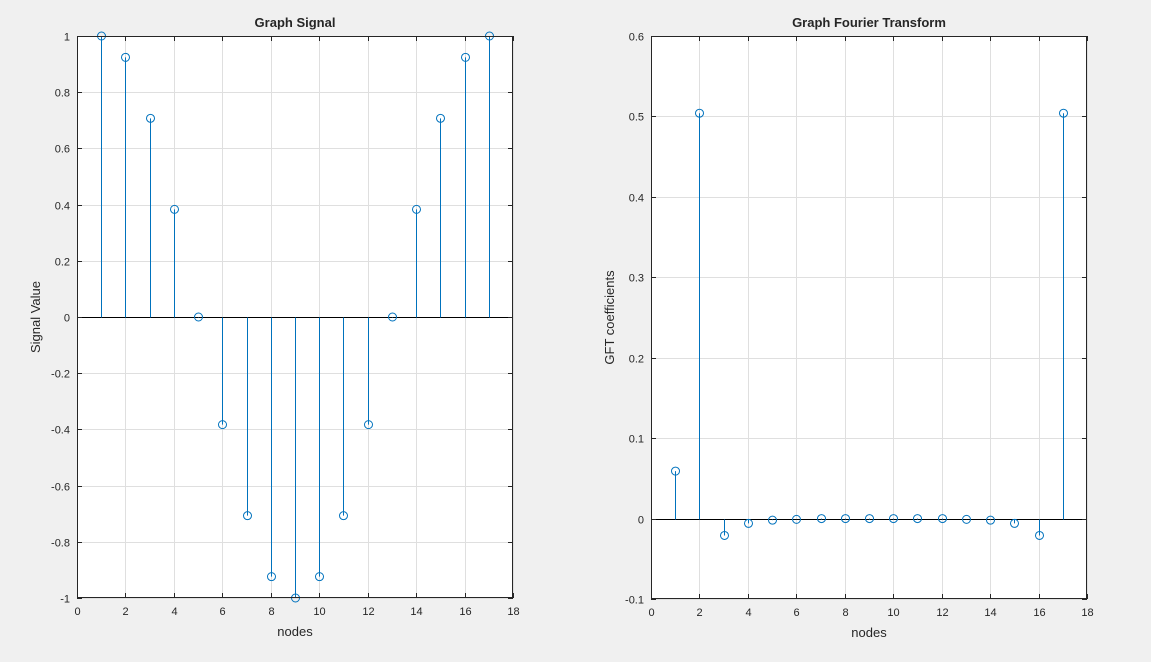 Image resolution: width=1151 pixels, height=662 pixels. What do you see at coordinates (636, 279) in the screenshot?
I see `y-tick-label: 0.3` at bounding box center [636, 279].